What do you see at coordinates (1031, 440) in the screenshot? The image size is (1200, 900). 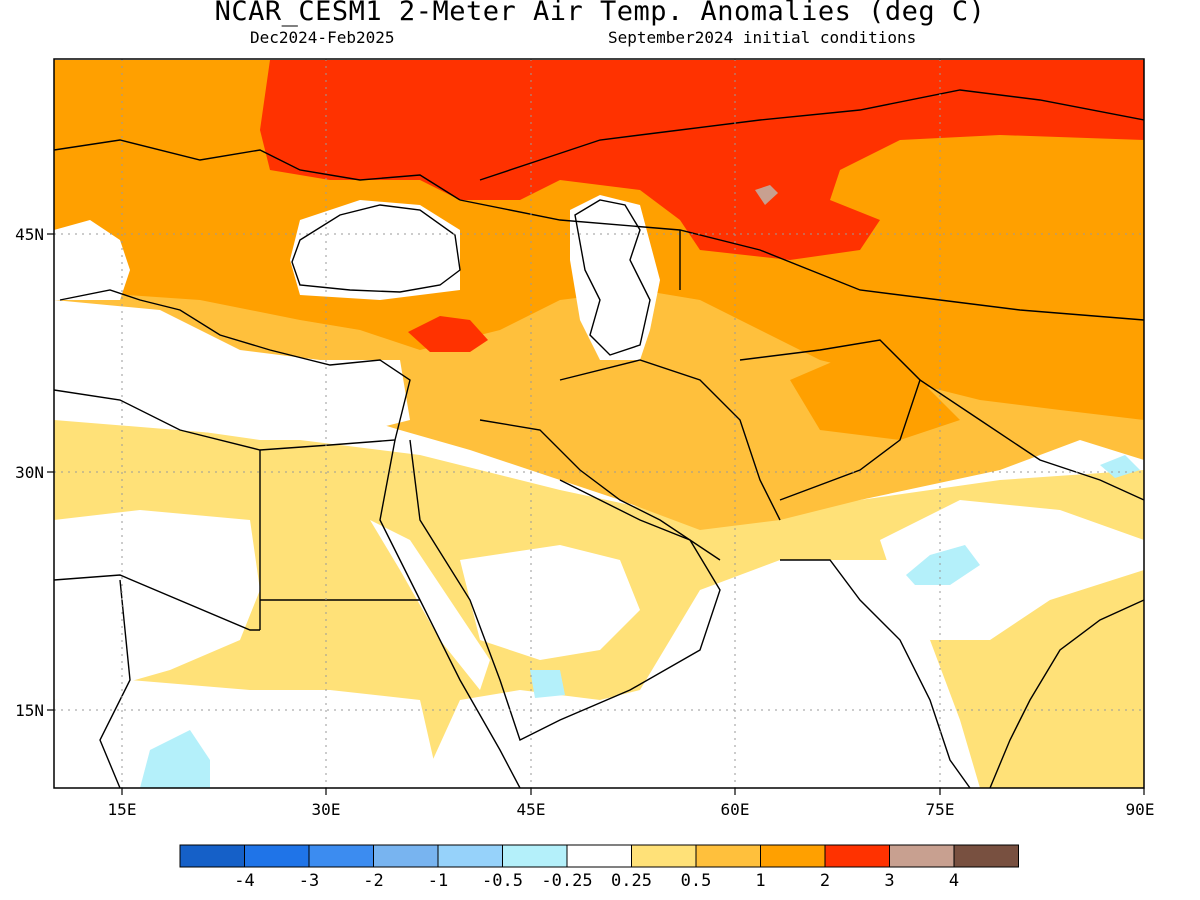 I see `border-china-india` at bounding box center [1031, 440].